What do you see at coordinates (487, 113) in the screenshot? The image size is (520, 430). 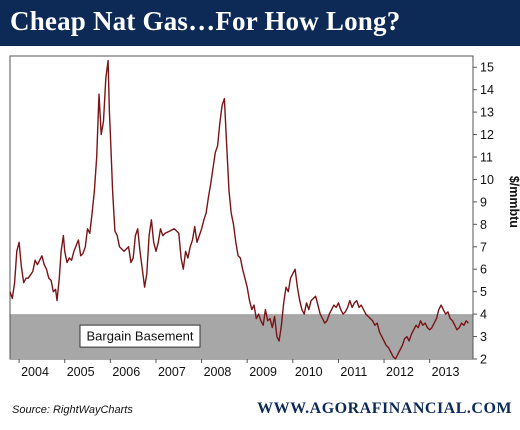 I see `y-tick-label: 13` at bounding box center [487, 113].